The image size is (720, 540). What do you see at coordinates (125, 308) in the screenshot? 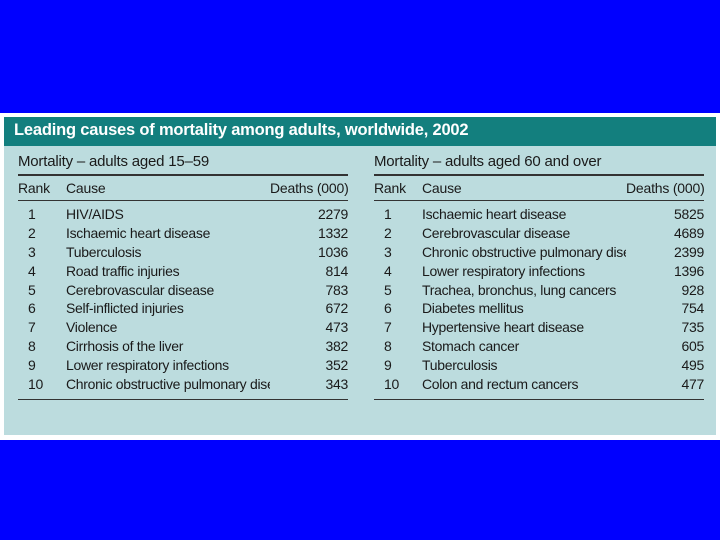
I see `cause-cell: Self-inflicted injuries` at bounding box center [125, 308].